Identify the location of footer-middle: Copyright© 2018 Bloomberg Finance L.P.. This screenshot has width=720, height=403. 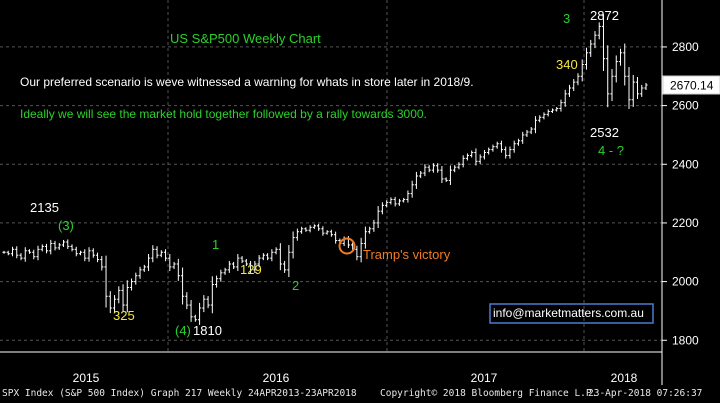
(489, 393).